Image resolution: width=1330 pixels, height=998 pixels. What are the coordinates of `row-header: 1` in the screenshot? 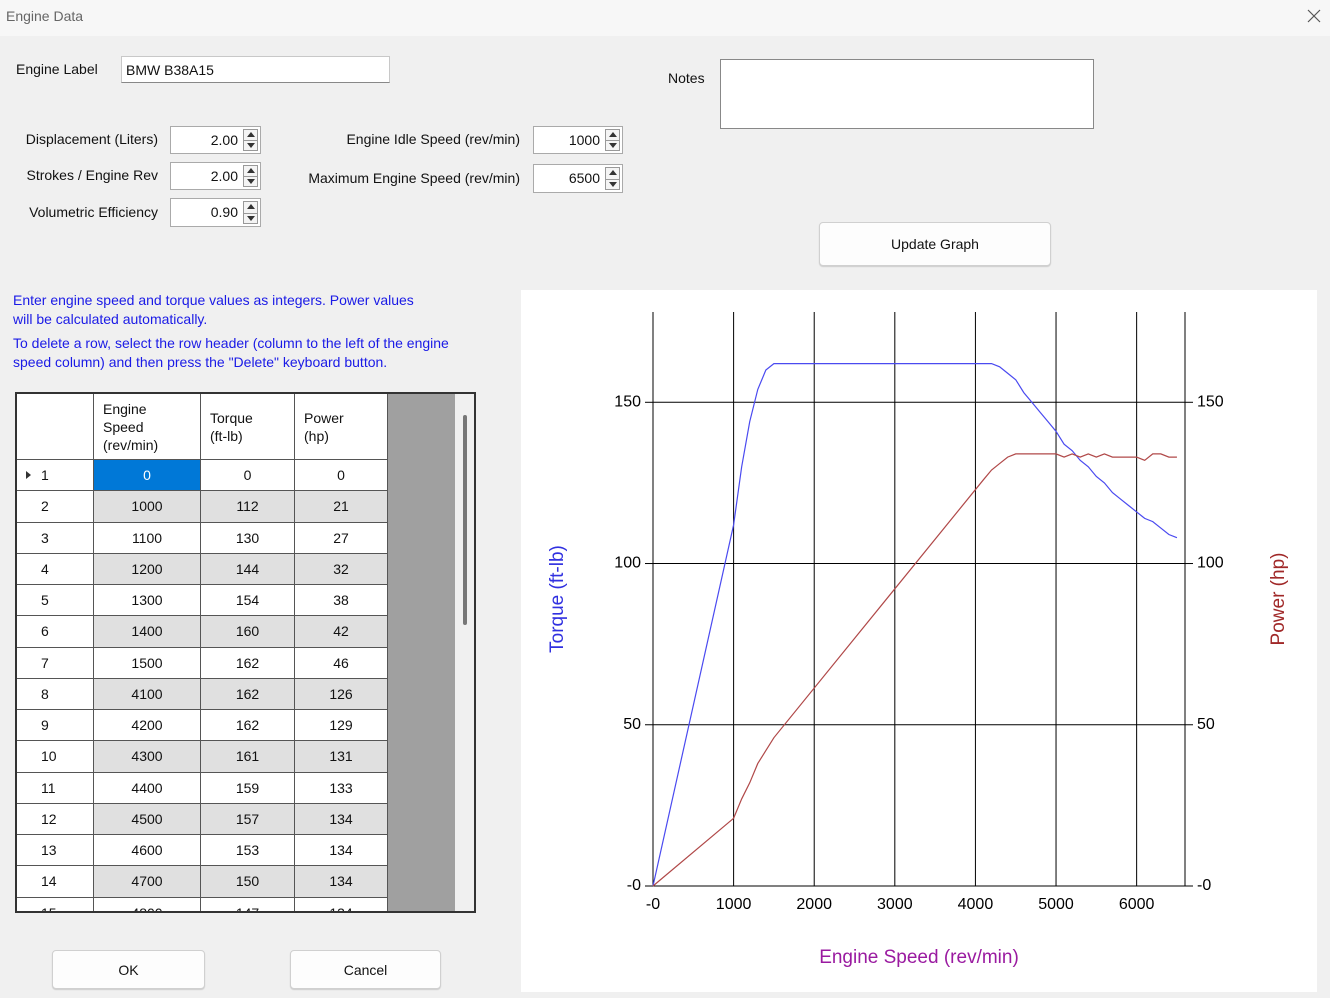 It's located at (55, 476).